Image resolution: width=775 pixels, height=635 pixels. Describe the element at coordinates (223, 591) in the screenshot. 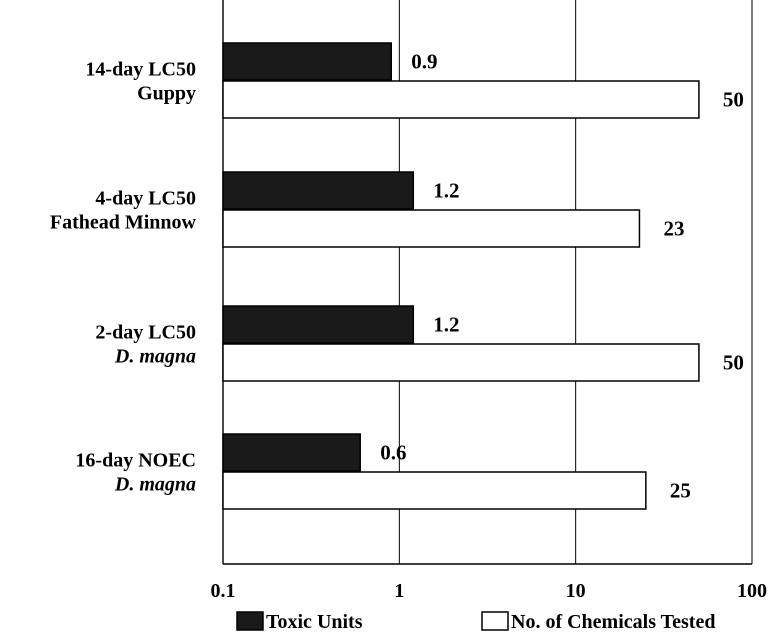

I see `x-tick-label: 0.1` at that location.